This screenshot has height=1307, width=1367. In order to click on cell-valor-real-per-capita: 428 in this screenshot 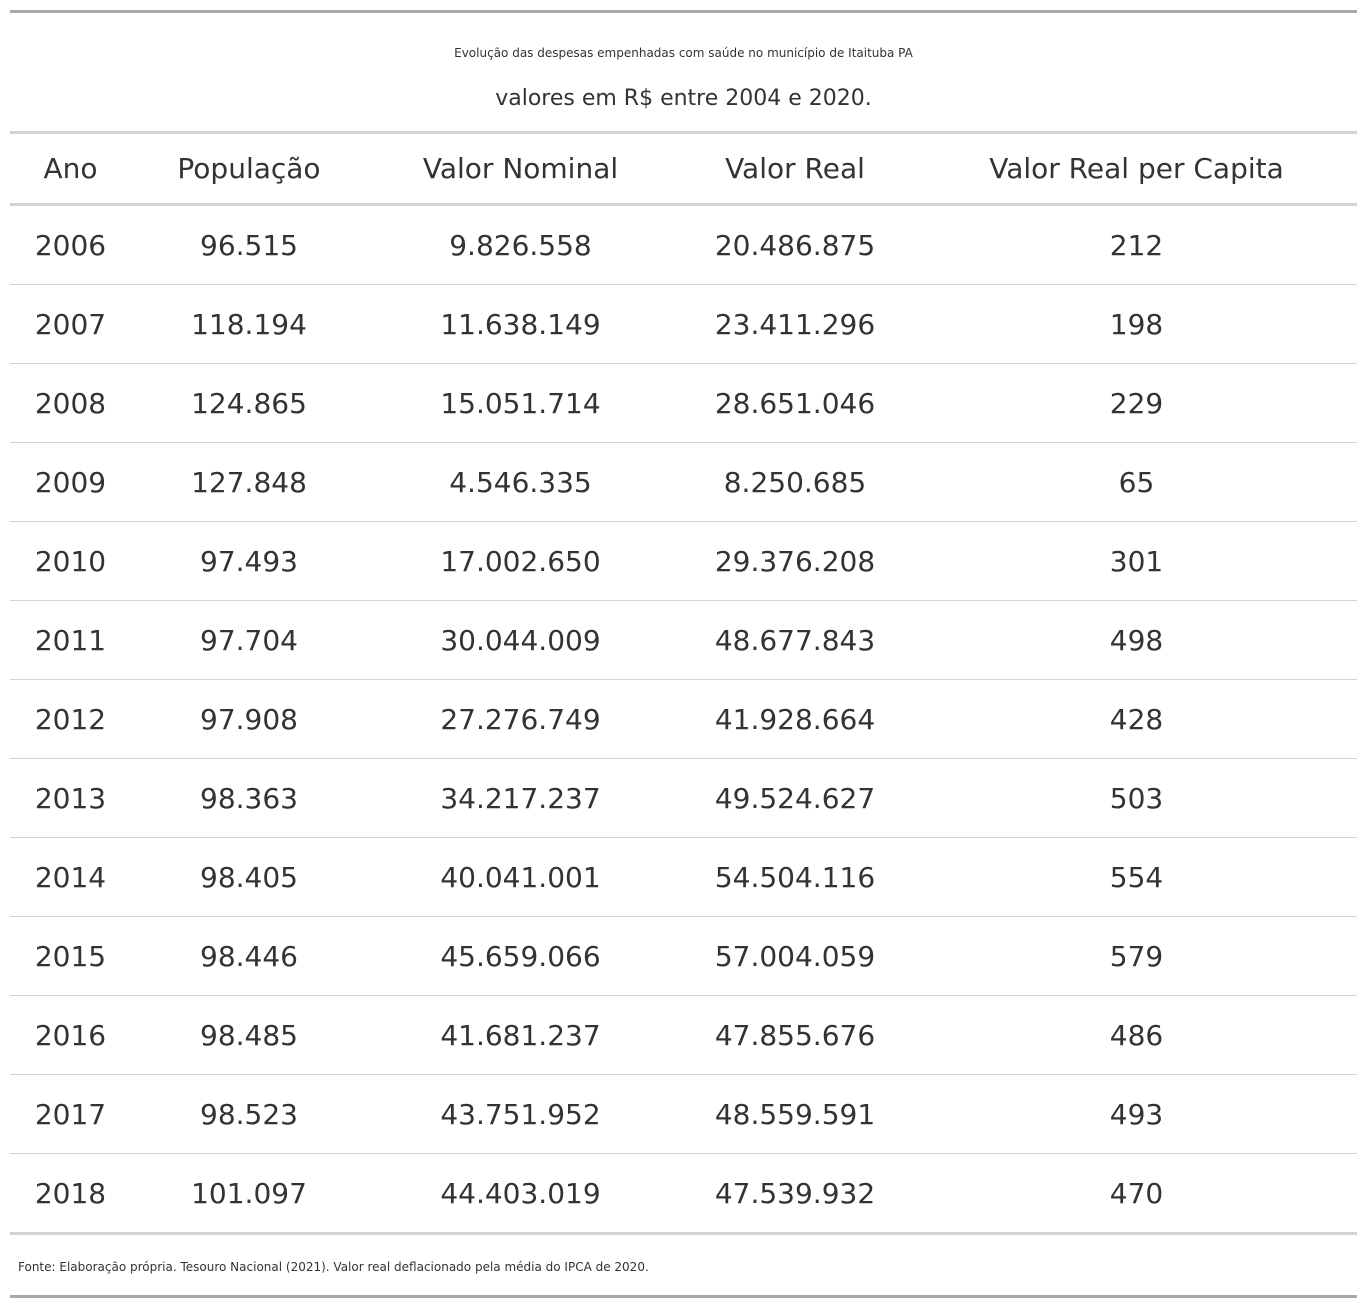, I will do `click(1136, 719)`.